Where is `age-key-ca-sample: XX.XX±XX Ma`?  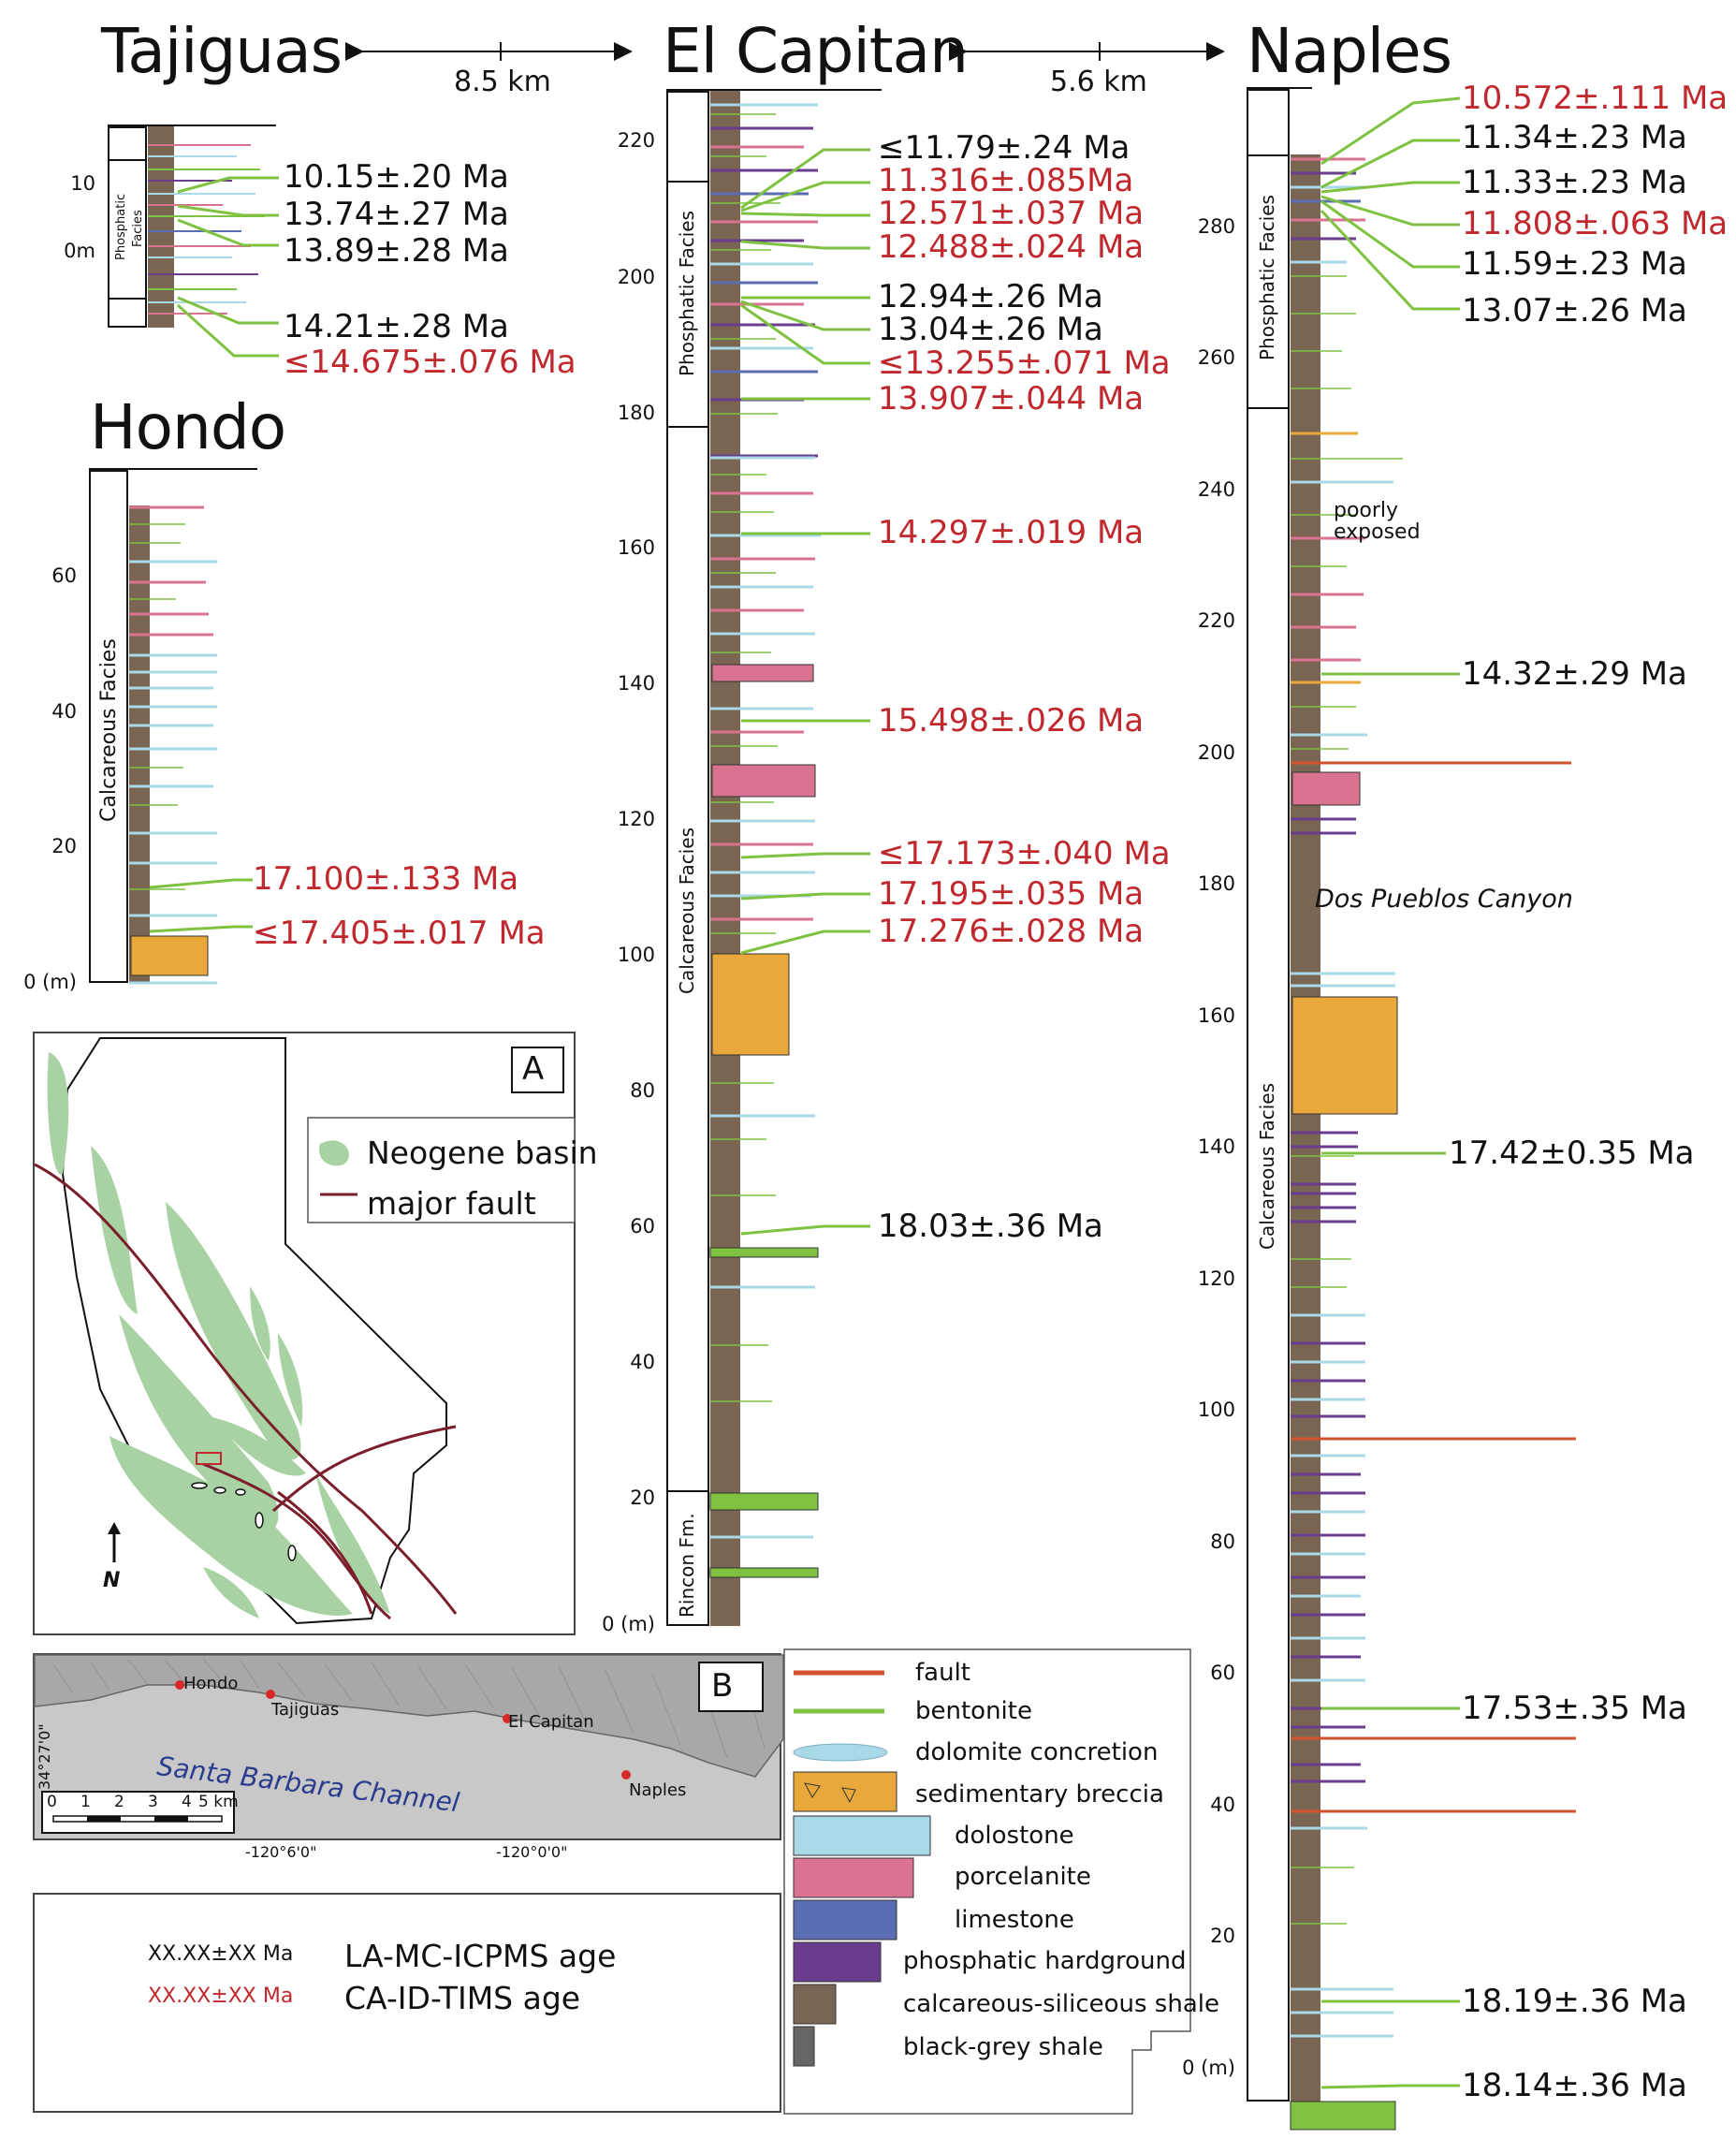
age-key-ca-sample: XX.XX±XX Ma is located at coordinates (221, 1996).